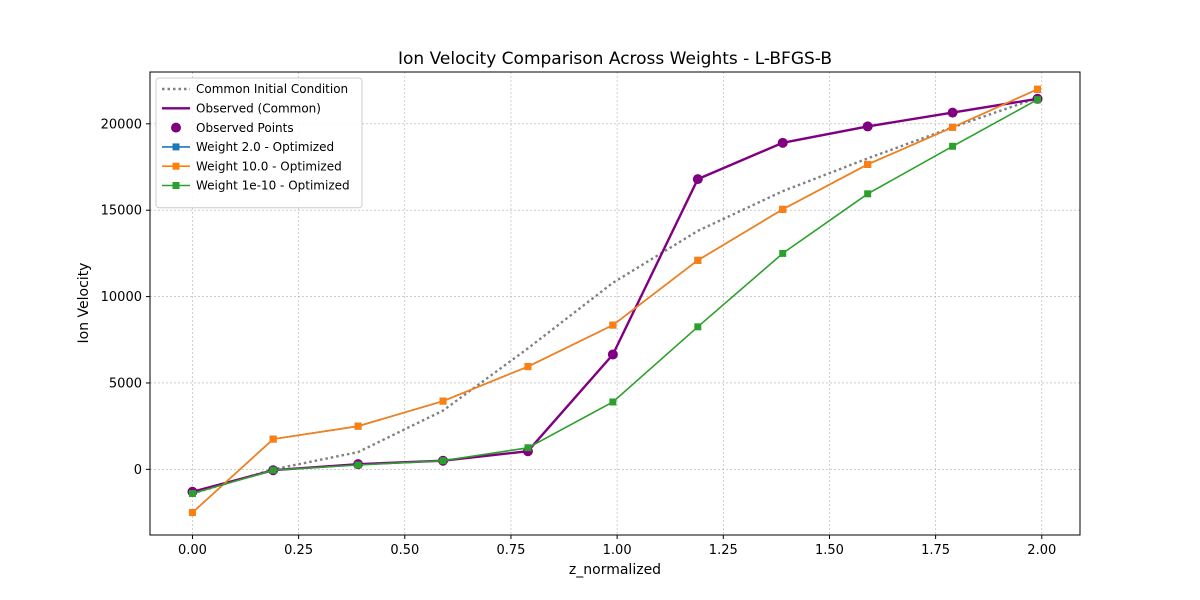 This screenshot has width=1200, height=600. I want to click on x-tick-label: 1.25, so click(723, 550).